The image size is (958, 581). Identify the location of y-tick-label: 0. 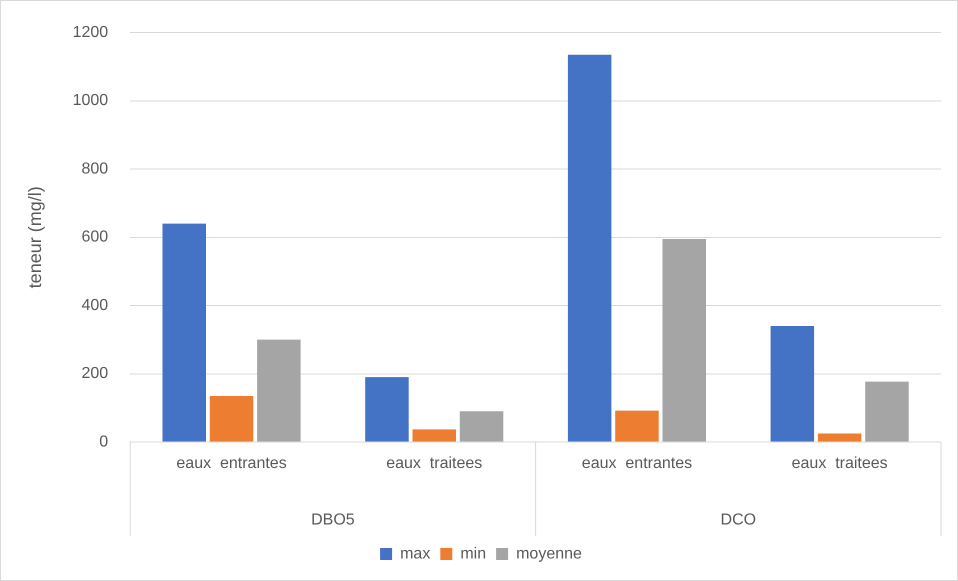
(103, 441).